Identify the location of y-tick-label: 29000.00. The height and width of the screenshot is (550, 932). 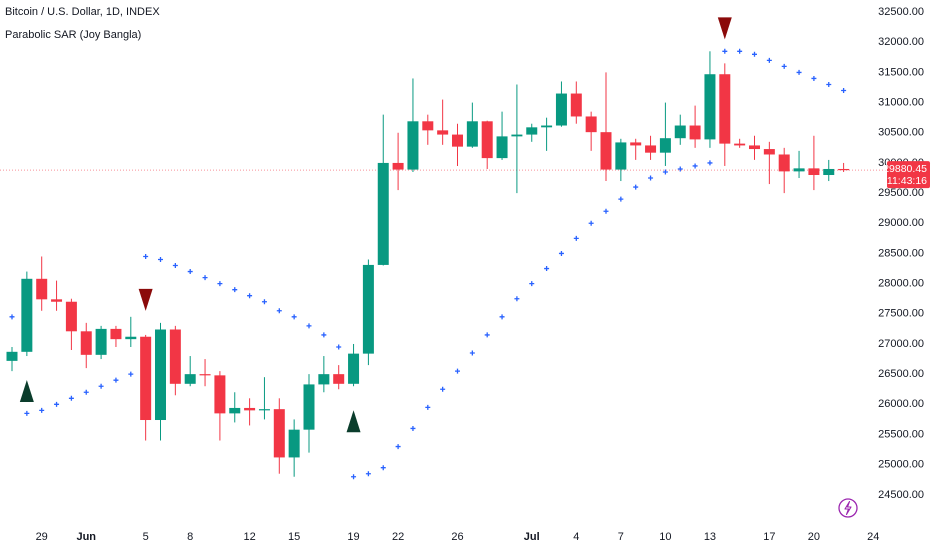
(901, 223).